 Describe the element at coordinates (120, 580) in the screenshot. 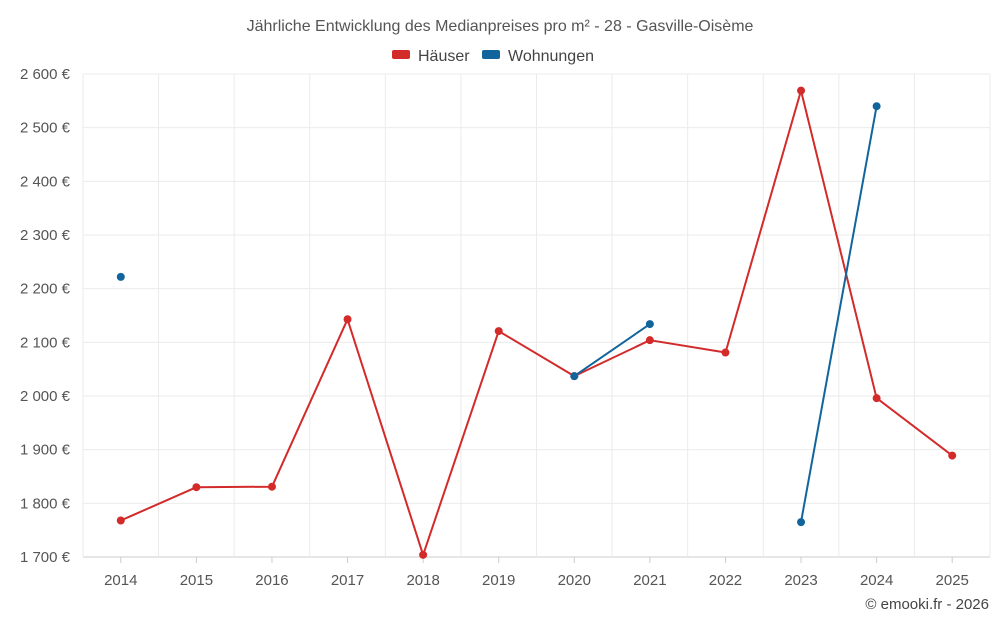

I see `x-tick-label: 2014` at that location.